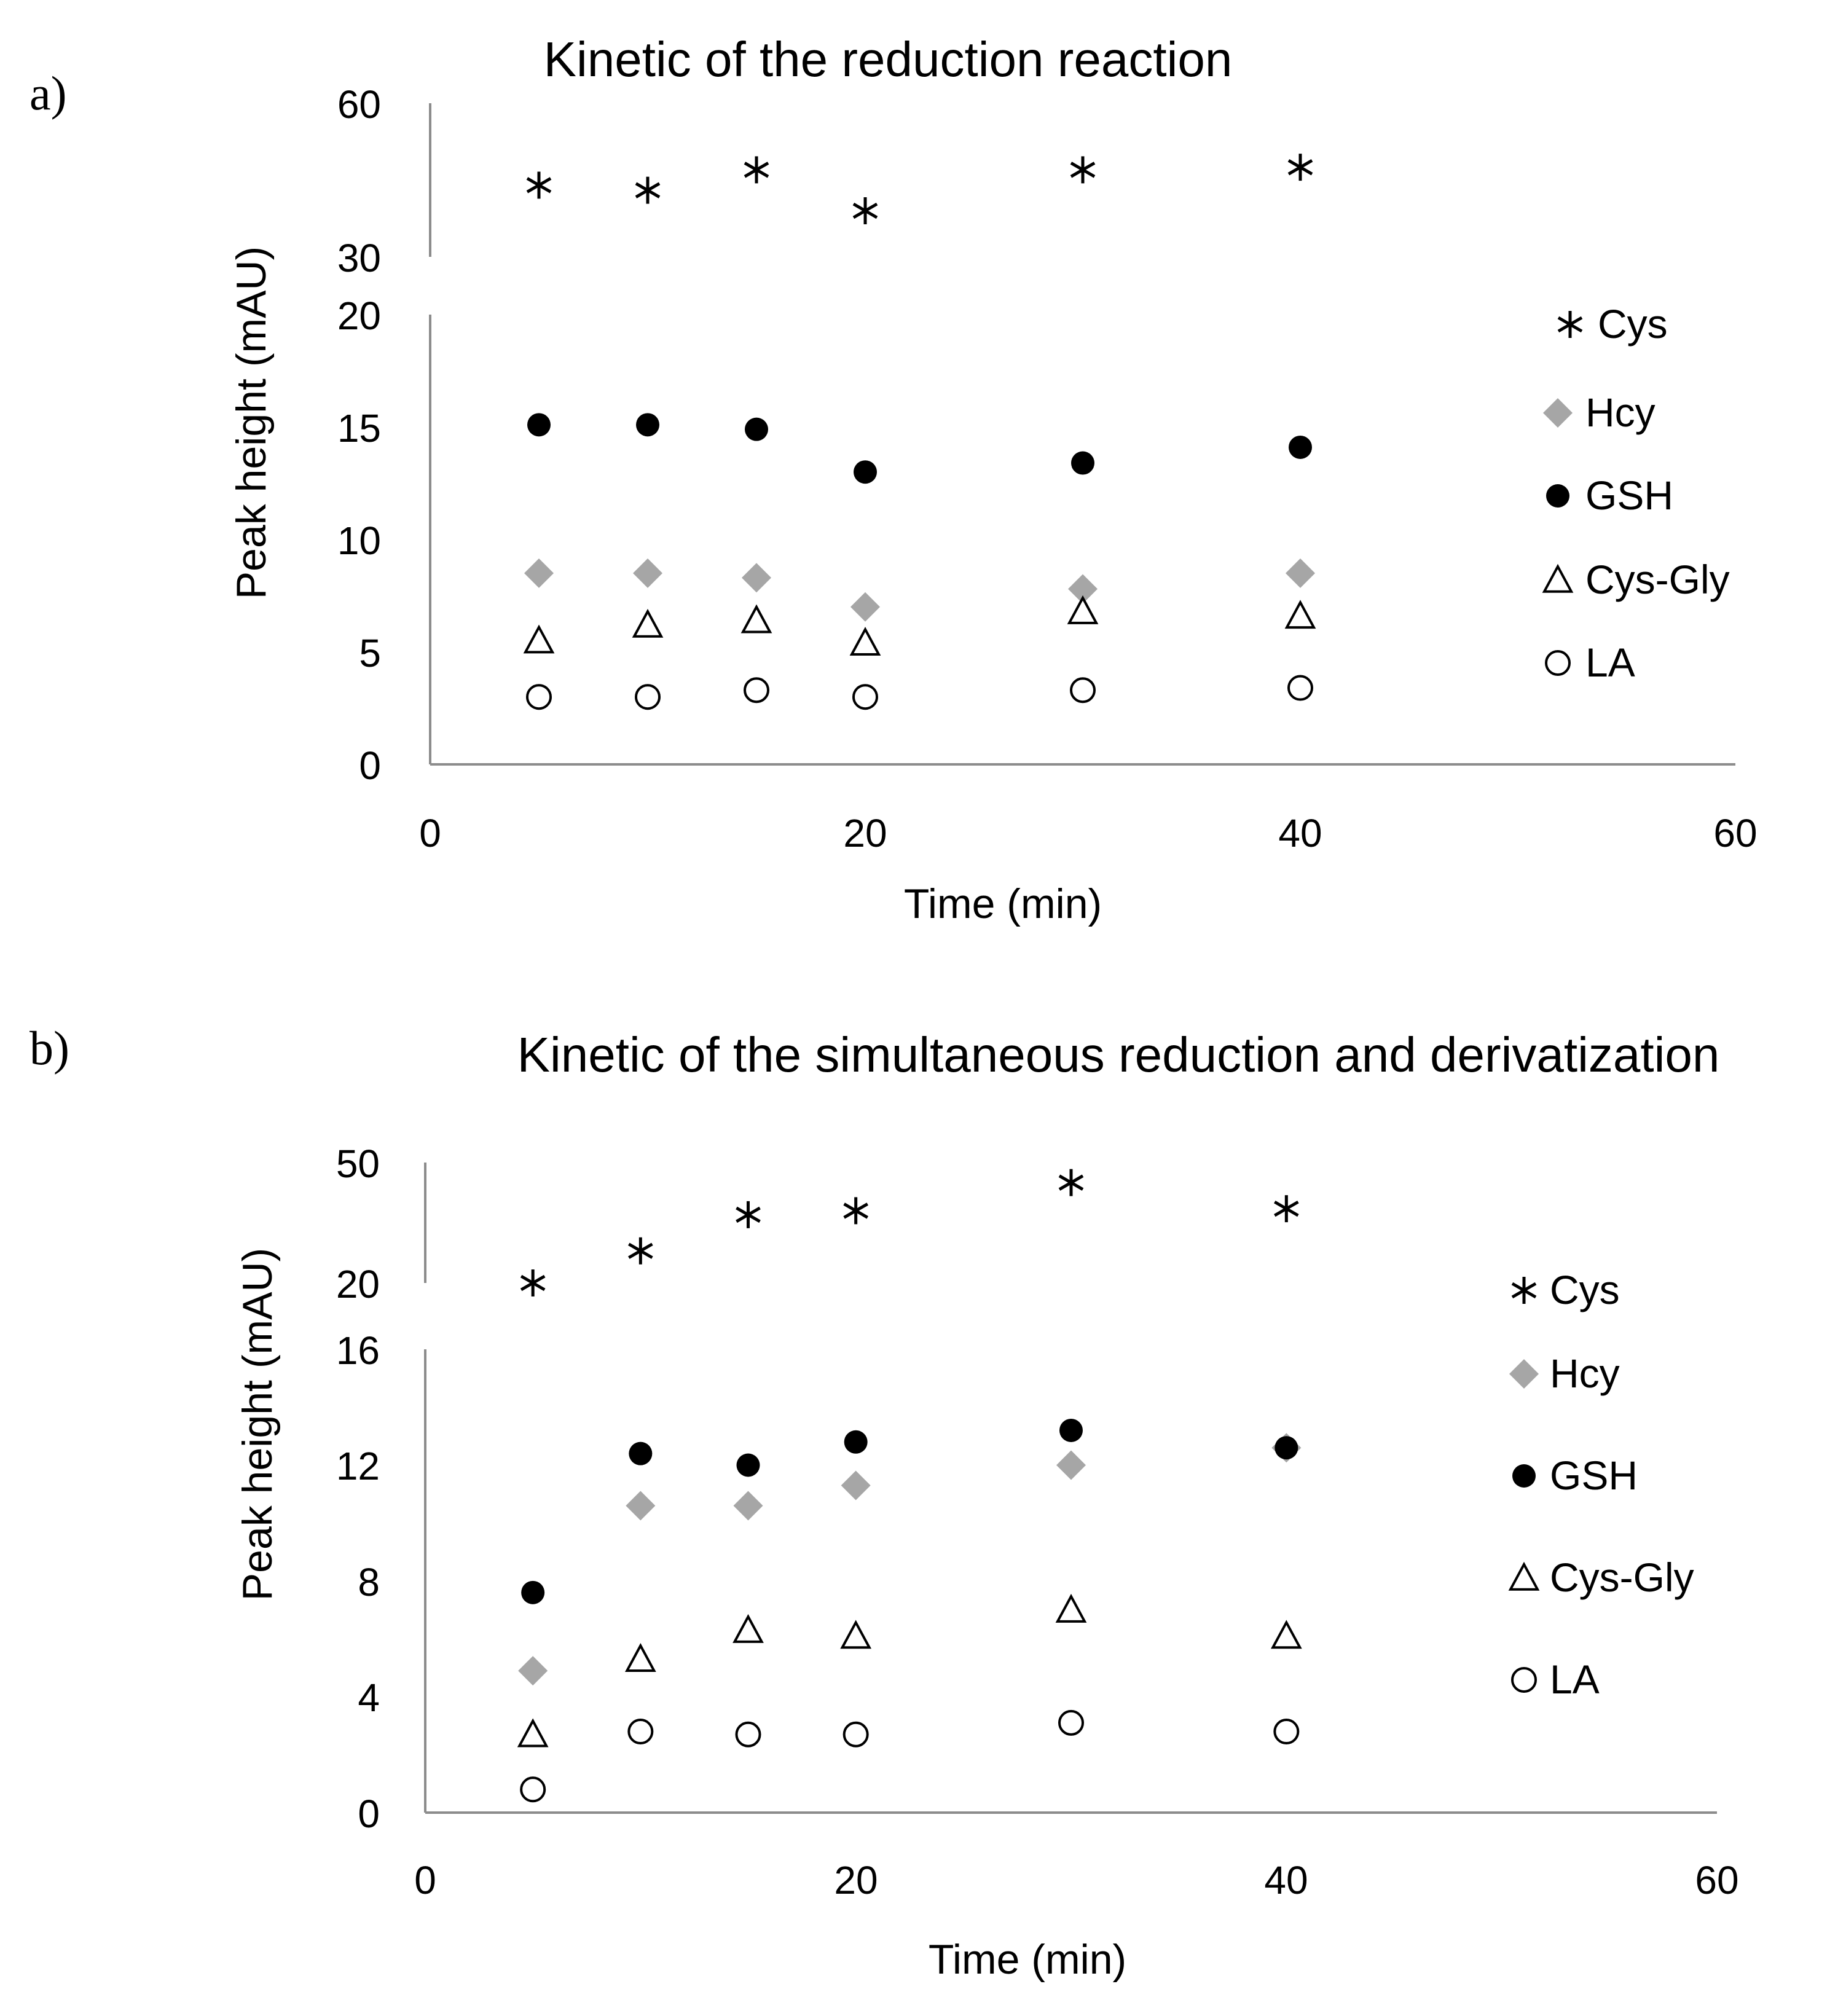 The image size is (1846, 2016). Describe the element at coordinates (359, 428) in the screenshot. I see `panel-a-y-tick-label: 15` at that location.